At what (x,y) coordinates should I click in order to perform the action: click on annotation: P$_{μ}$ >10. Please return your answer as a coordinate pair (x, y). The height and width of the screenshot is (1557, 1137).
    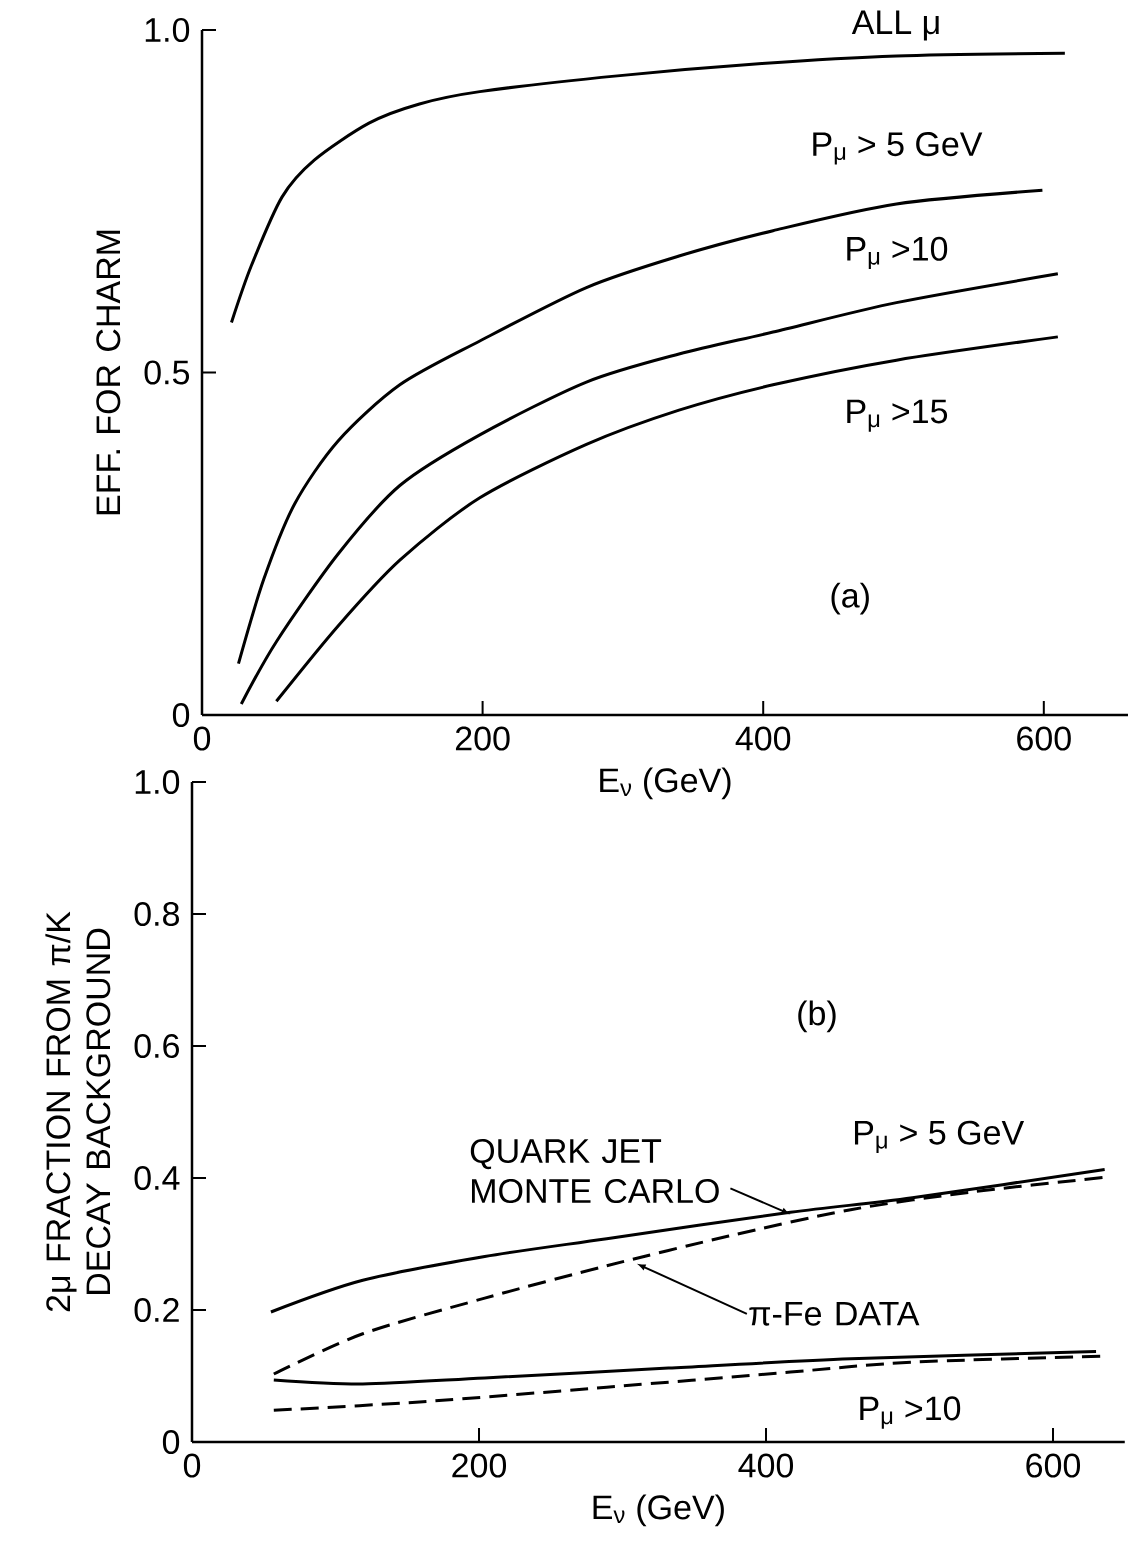
    Looking at the image, I should click on (910, 1412).